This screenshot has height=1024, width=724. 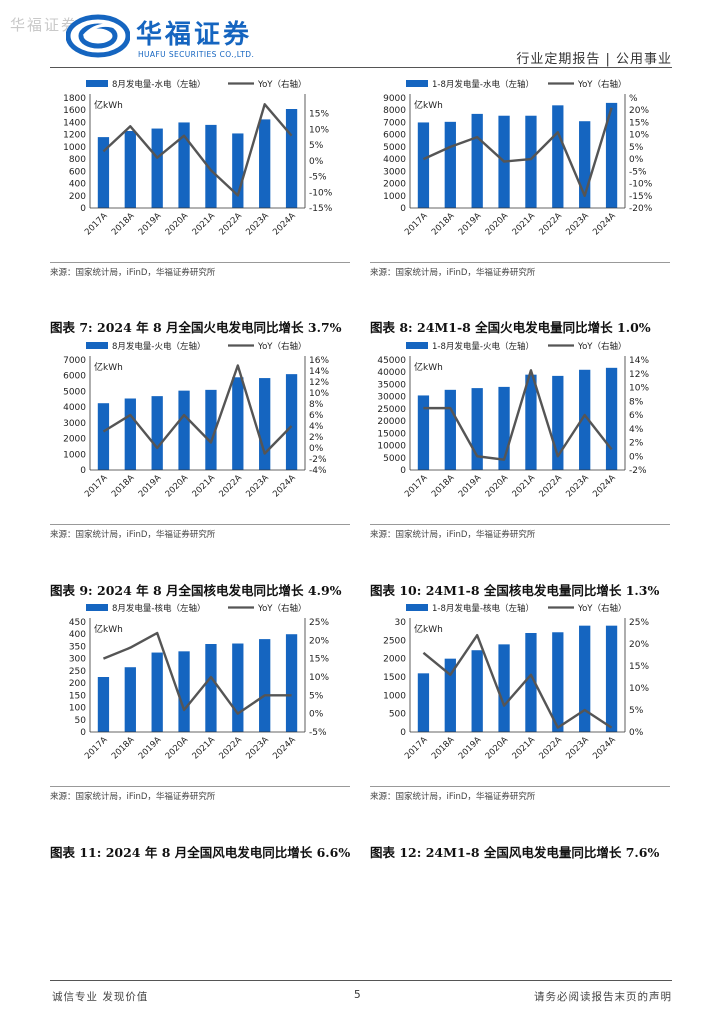 I want to click on watermark: 华福证券, so click(x=44, y=25).